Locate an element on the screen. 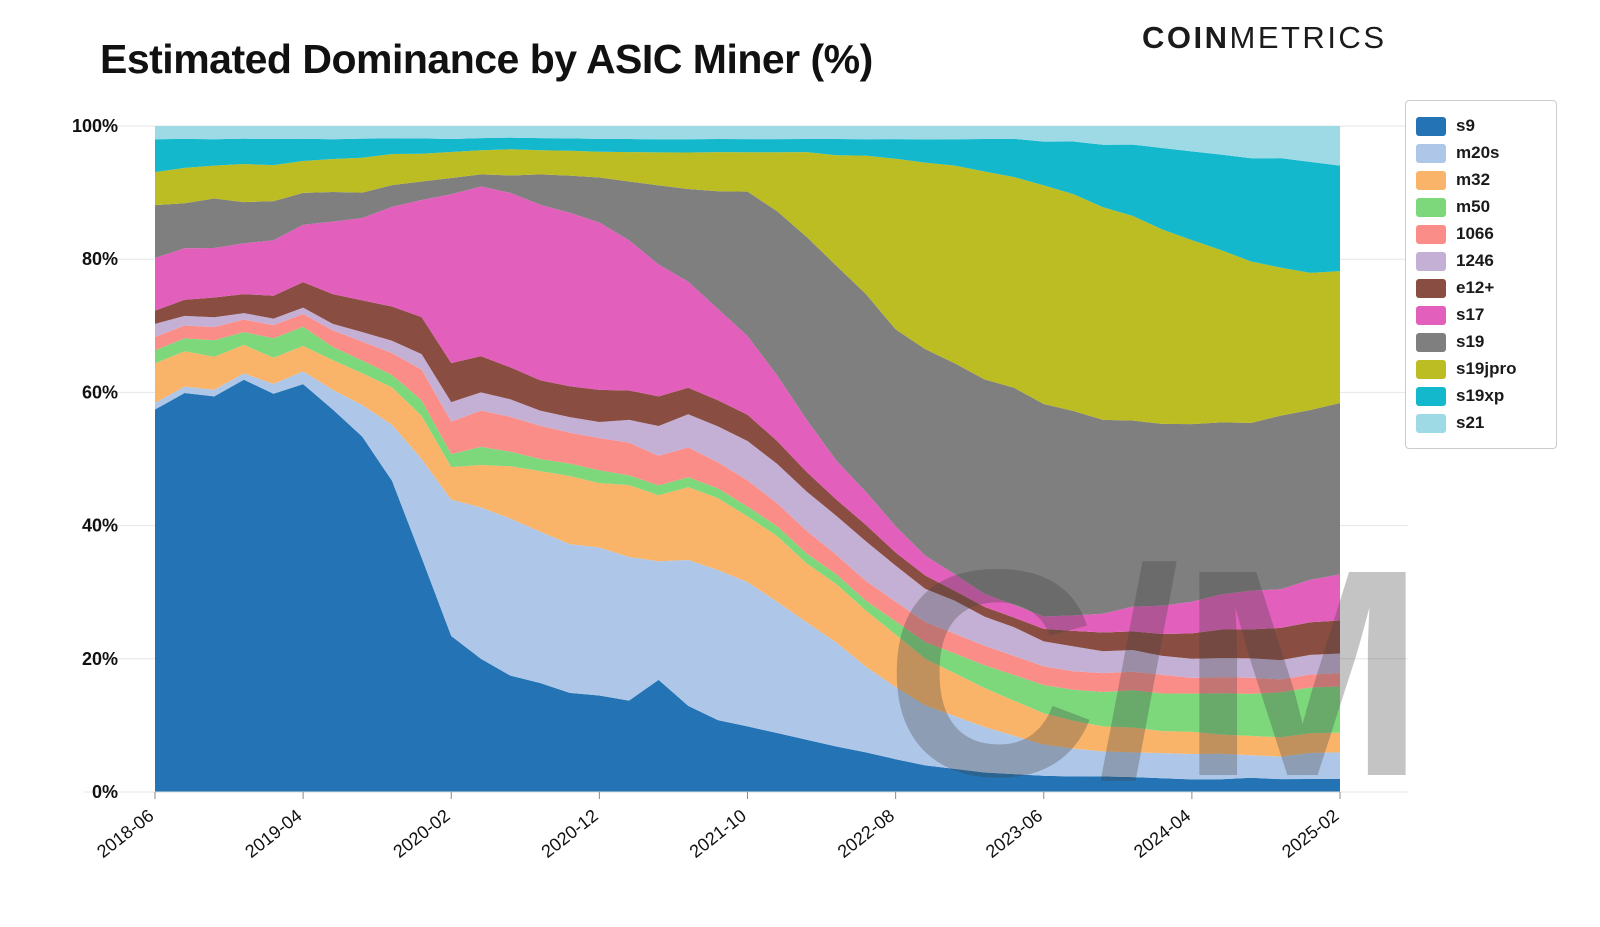 Image resolution: width=1600 pixels, height=927 pixels. y-axis-tick-label: 100% is located at coordinates (95, 126).